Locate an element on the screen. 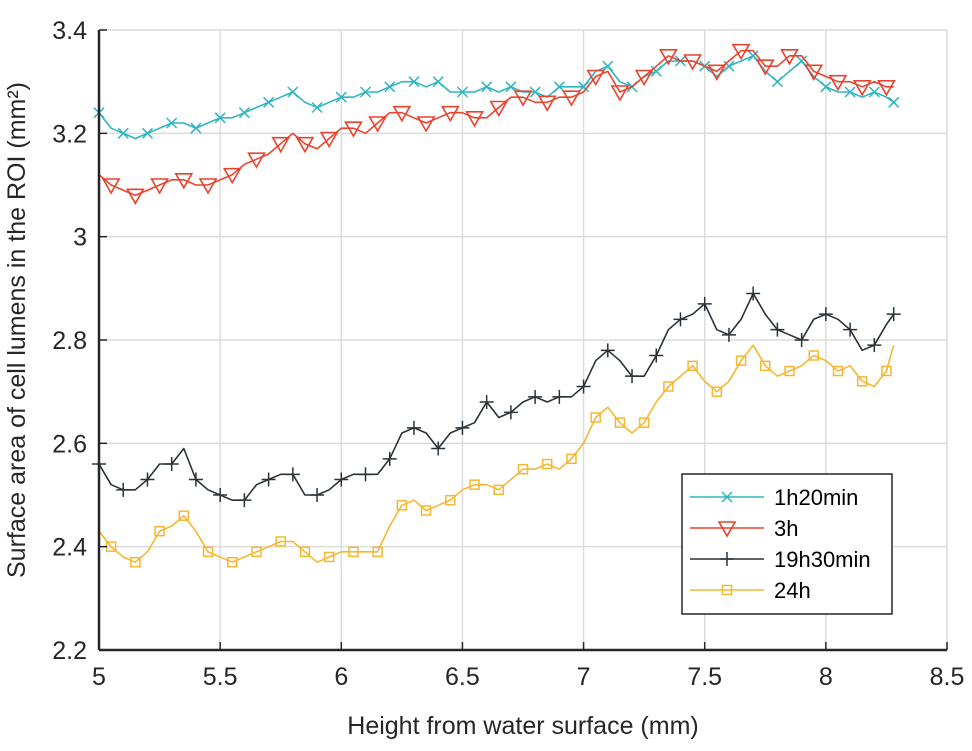 The width and height of the screenshot is (972, 751). x-tick-label: 6.5 is located at coordinates (462, 677).